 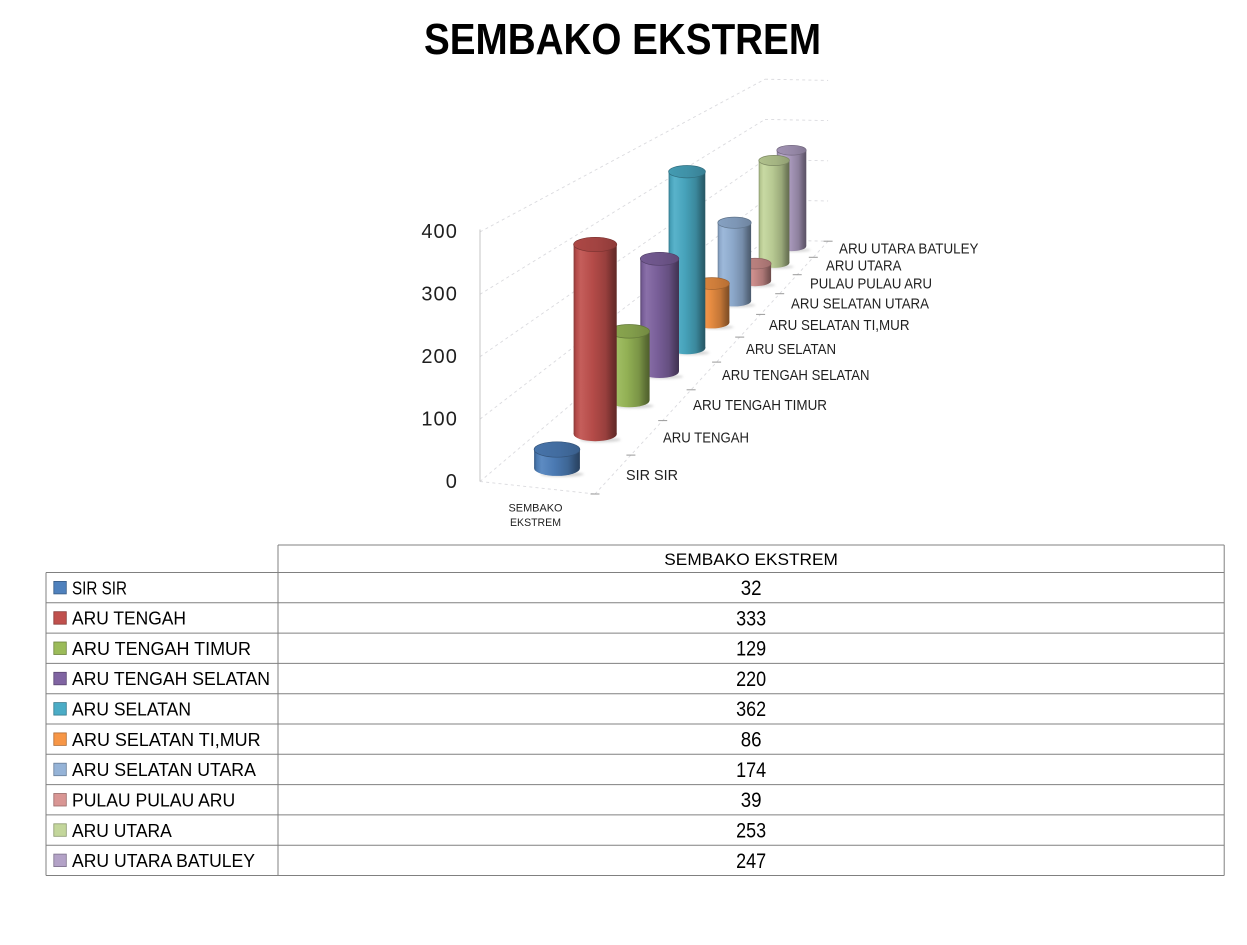 I want to click on svg-text: 400, so click(x=439, y=232).